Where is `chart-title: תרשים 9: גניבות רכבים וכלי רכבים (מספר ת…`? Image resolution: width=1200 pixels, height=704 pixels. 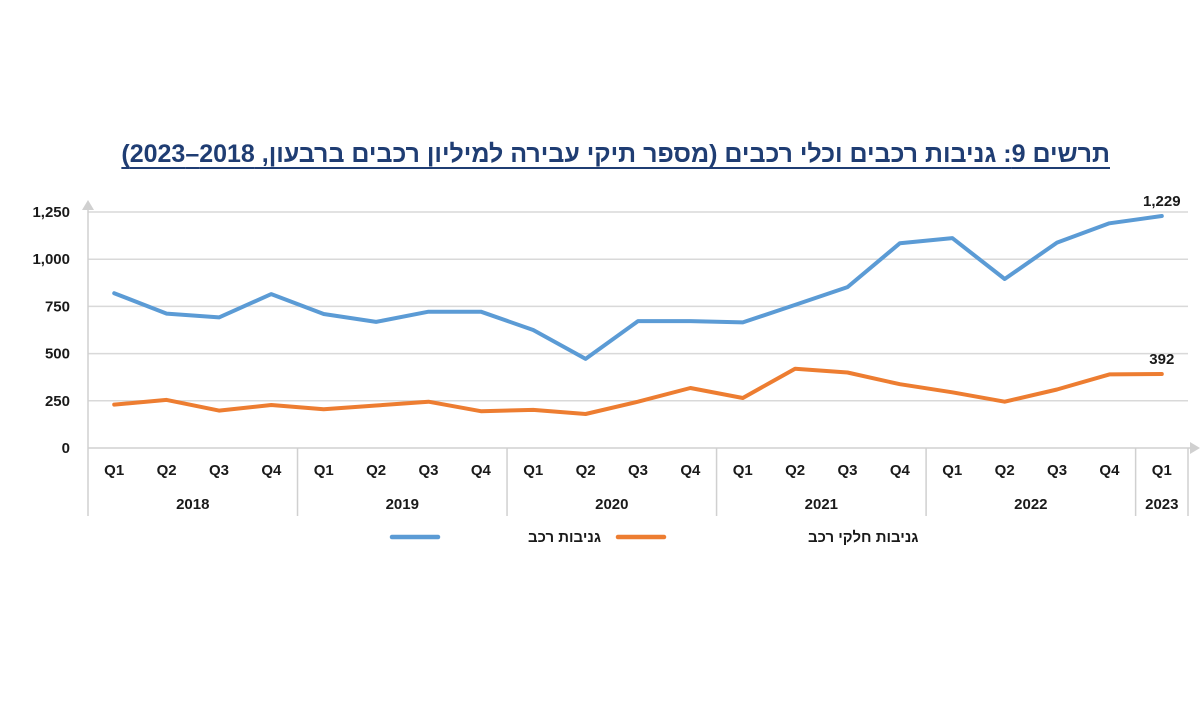 chart-title: תרשים 9: גניבות רכבים וכלי רכבים (מספר ת… is located at coordinates (615, 154).